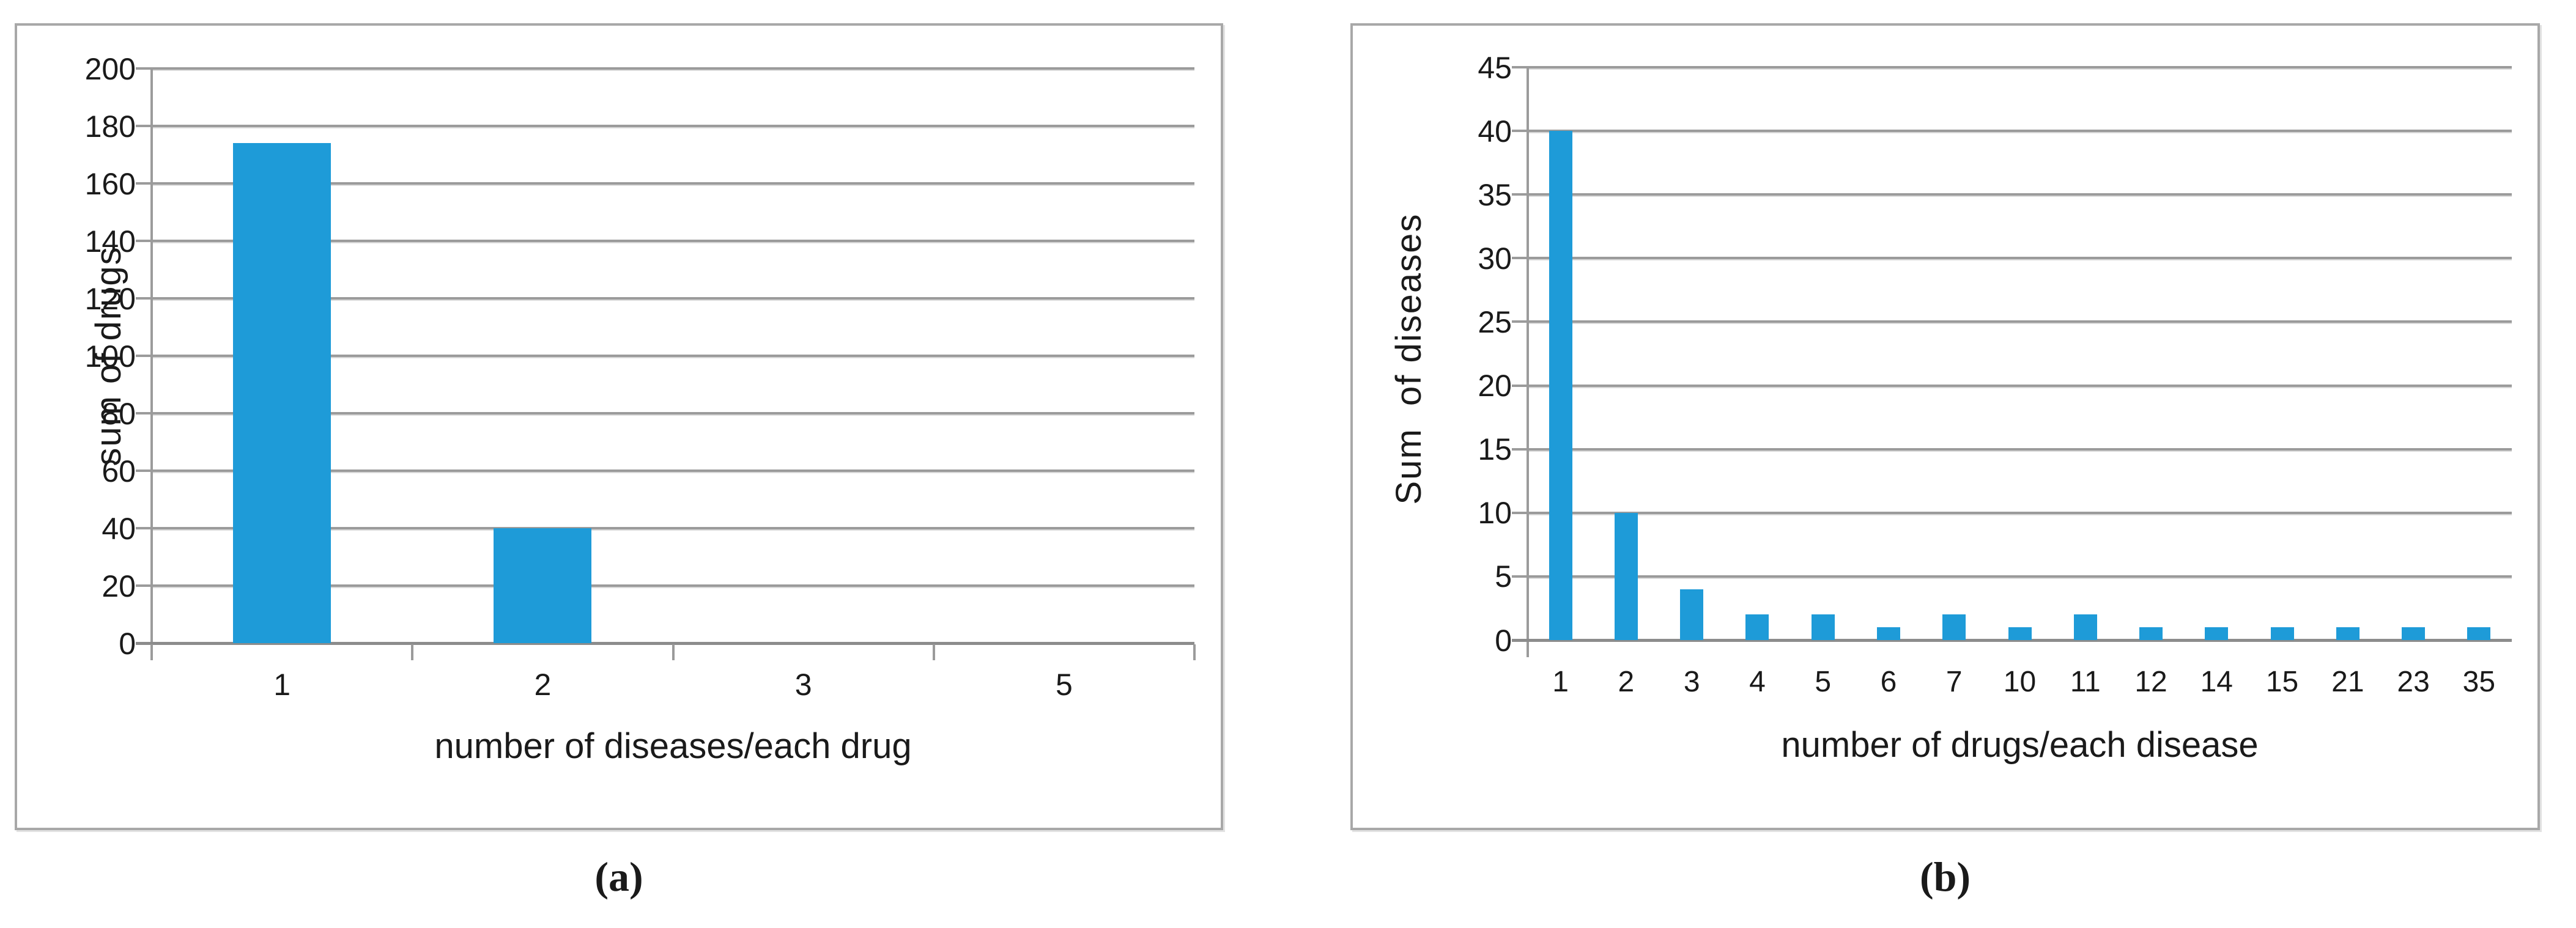 The width and height of the screenshot is (2576, 928). I want to click on x-tick-label: 21, so click(2347, 682).